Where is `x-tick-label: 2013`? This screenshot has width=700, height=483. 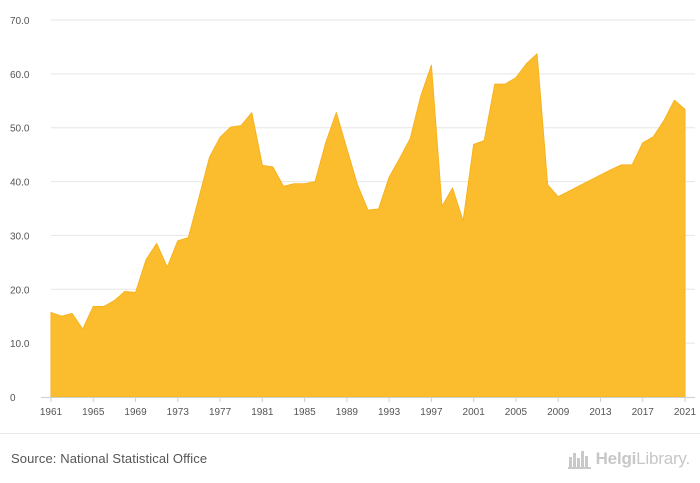
x-tick-label: 2013 is located at coordinates (600, 412).